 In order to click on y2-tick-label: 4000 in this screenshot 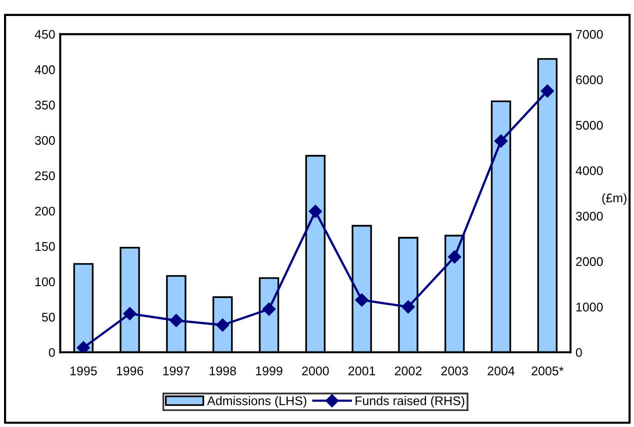, I will do `click(589, 171)`.